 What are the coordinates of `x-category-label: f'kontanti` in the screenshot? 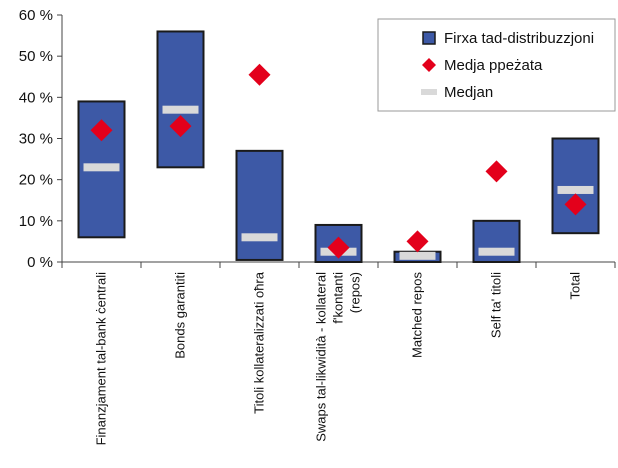 It's located at (338, 298).